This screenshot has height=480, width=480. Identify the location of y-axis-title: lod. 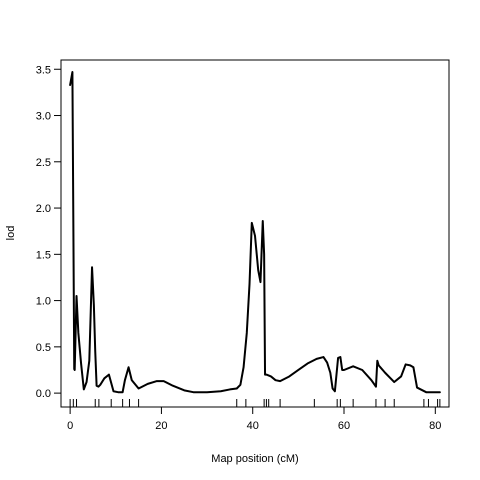
(11, 233).